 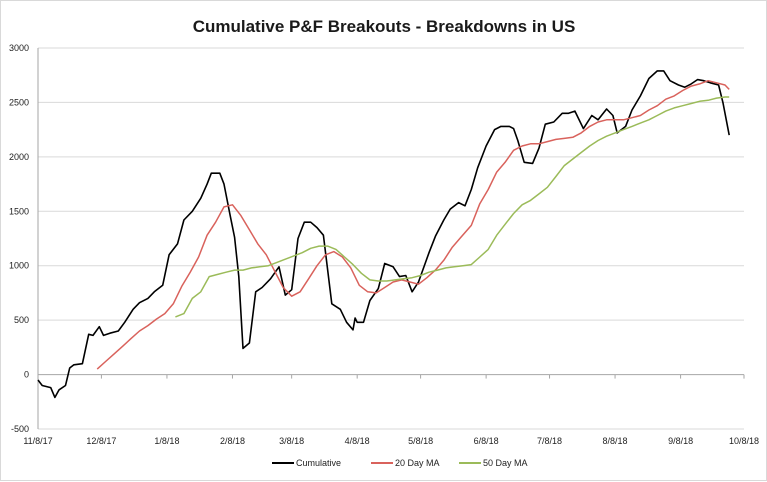 I want to click on x-tick-label: 4/8/18, so click(x=357, y=441).